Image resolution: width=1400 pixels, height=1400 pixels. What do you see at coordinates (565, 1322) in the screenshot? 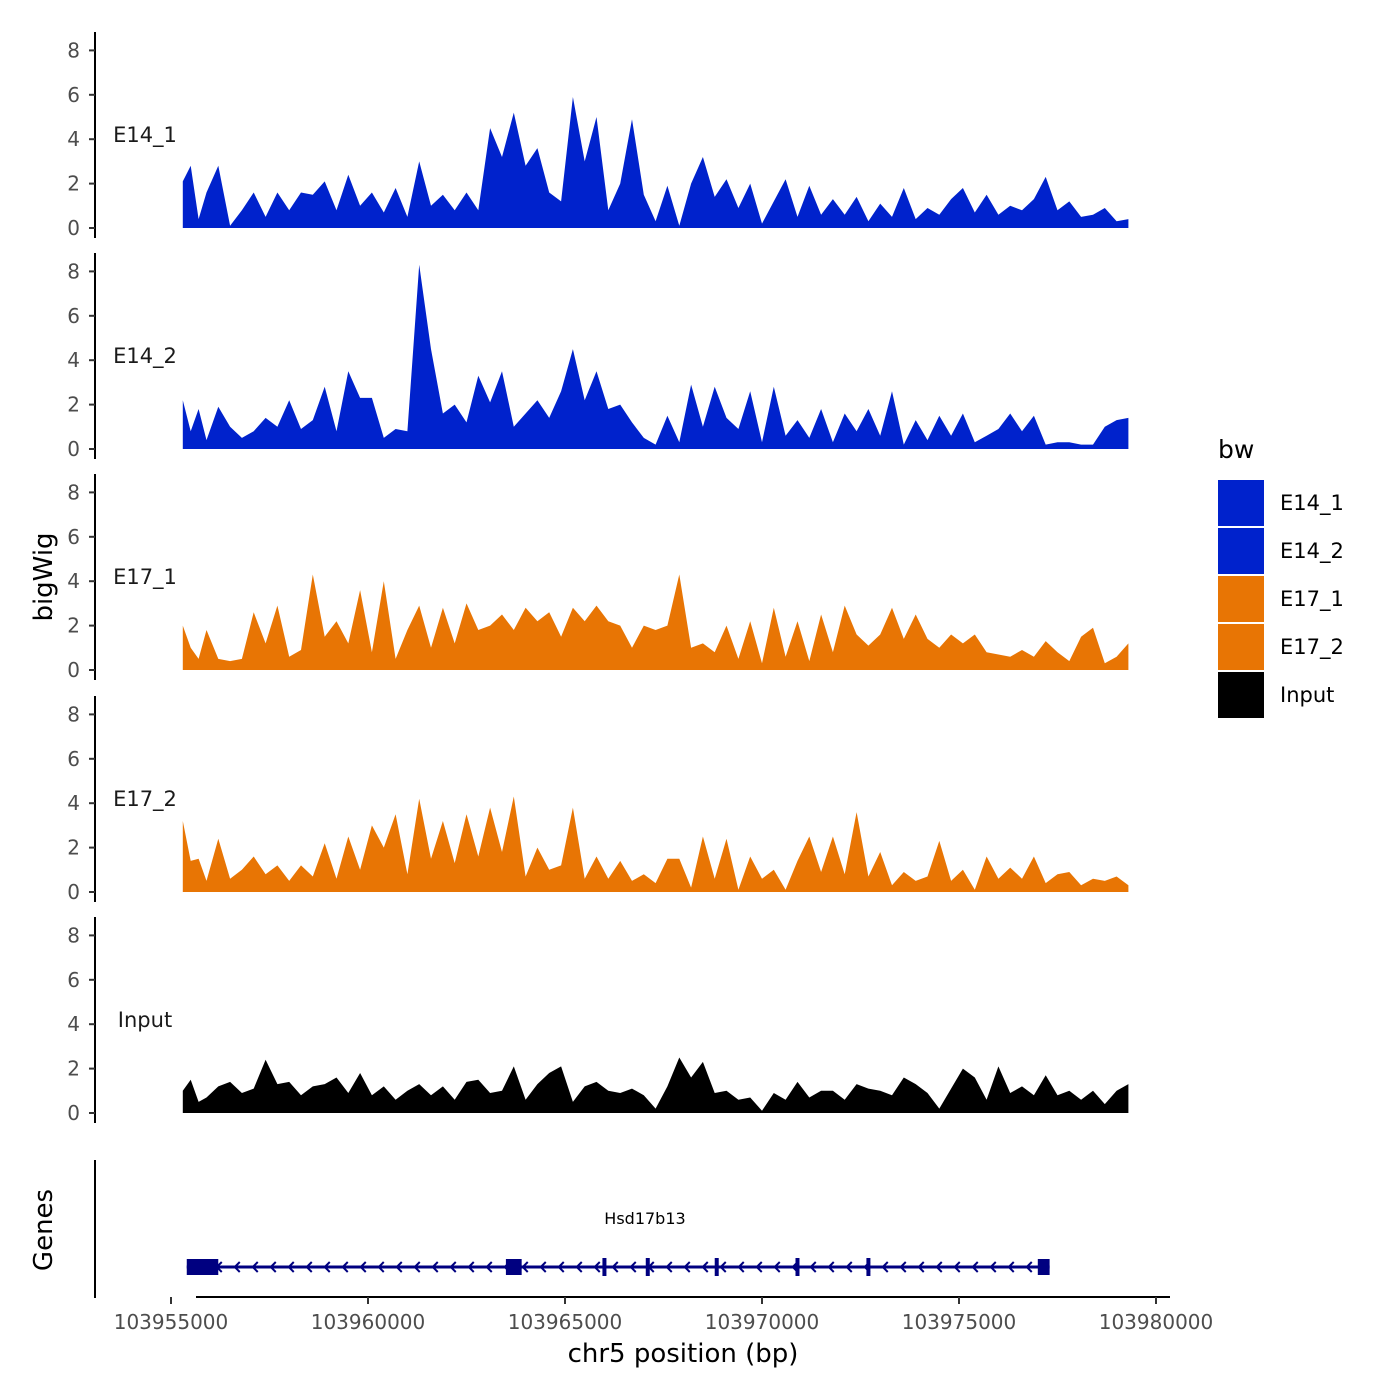
I see `x-tick-label-2: 103965000` at bounding box center [565, 1322].